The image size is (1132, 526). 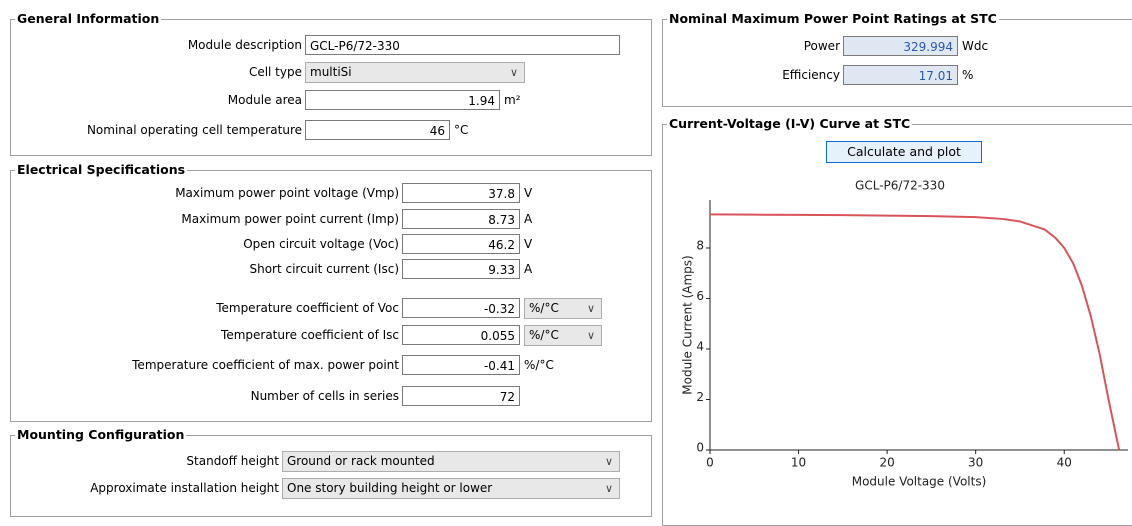 I want to click on text-input: GCL-P6/72-330, so click(x=462, y=45).